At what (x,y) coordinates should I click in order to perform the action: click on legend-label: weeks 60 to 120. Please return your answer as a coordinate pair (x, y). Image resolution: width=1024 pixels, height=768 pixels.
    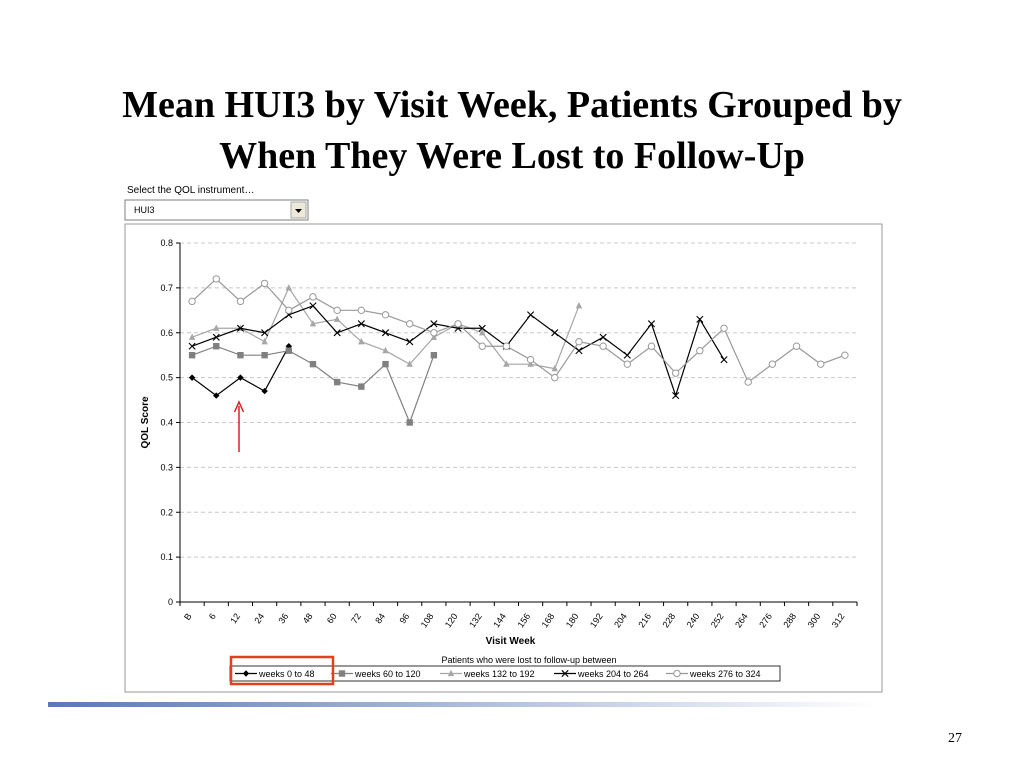
    Looking at the image, I should click on (387, 674).